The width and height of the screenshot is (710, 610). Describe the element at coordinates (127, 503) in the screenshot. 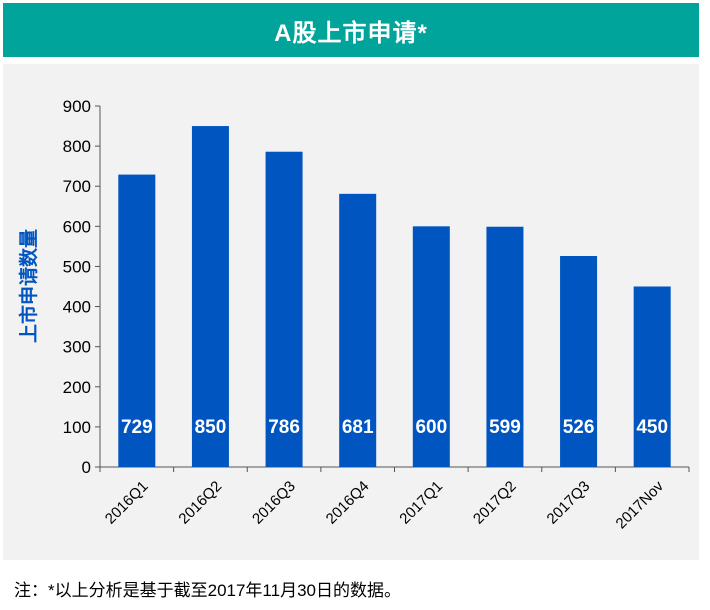

I see `x-tick-label: 2016Q1` at that location.